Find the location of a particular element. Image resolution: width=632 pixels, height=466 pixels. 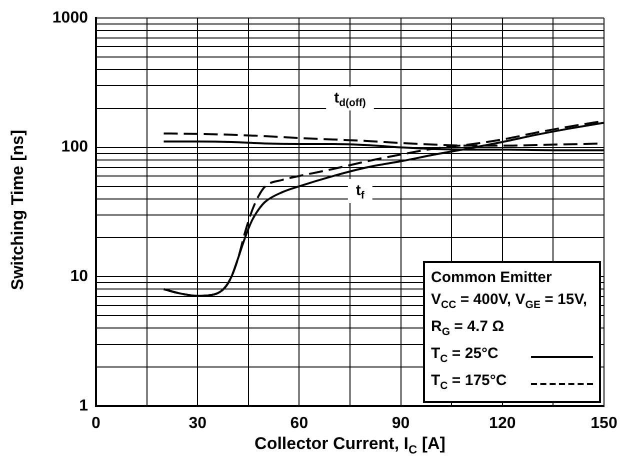

y-tick-label: 1 is located at coordinates (83, 405).